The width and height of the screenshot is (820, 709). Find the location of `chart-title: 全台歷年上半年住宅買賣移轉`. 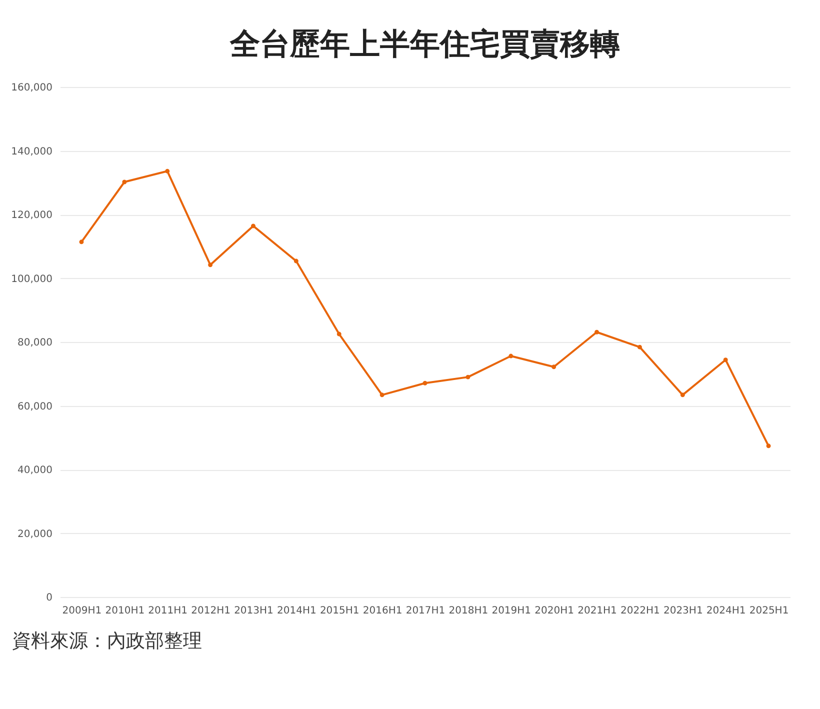

chart-title: 全台歷年上半年住宅買賣移轉 is located at coordinates (424, 44).